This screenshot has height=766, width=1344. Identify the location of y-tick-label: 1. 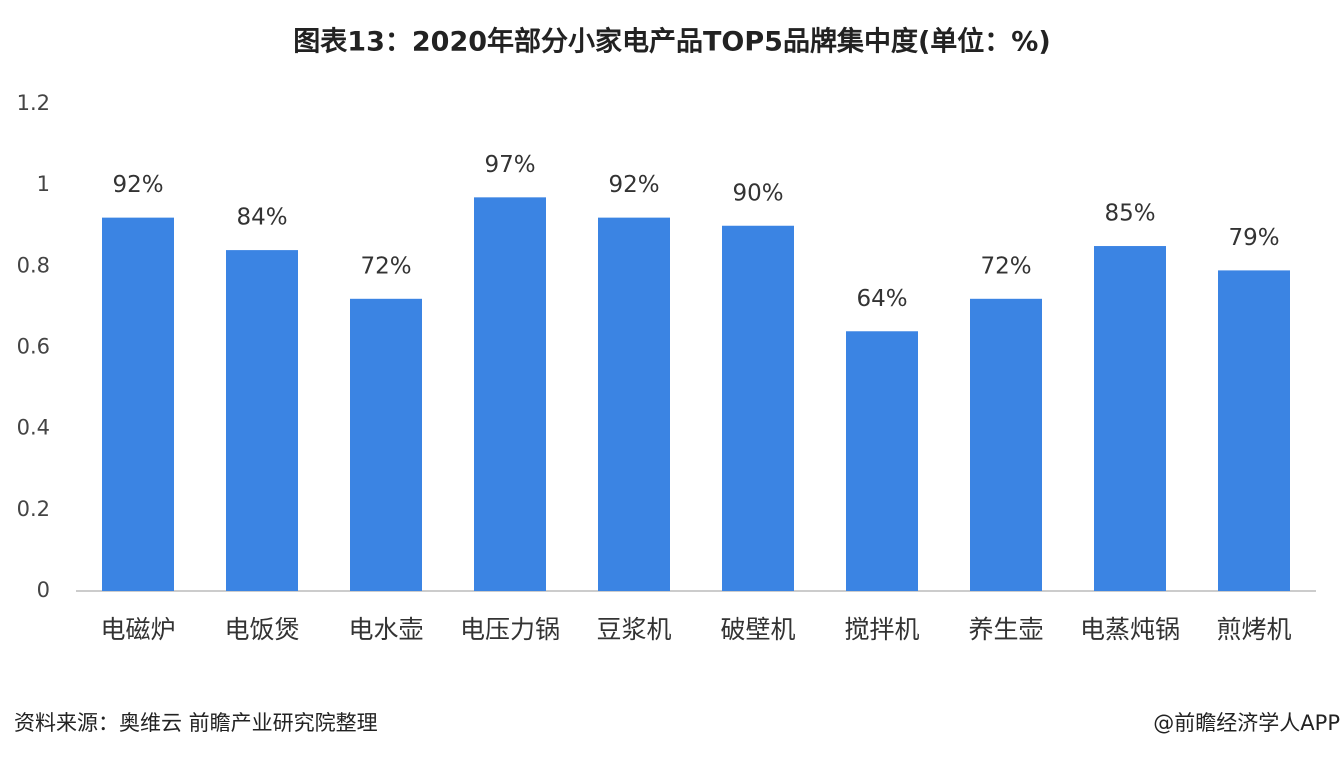
(43, 184).